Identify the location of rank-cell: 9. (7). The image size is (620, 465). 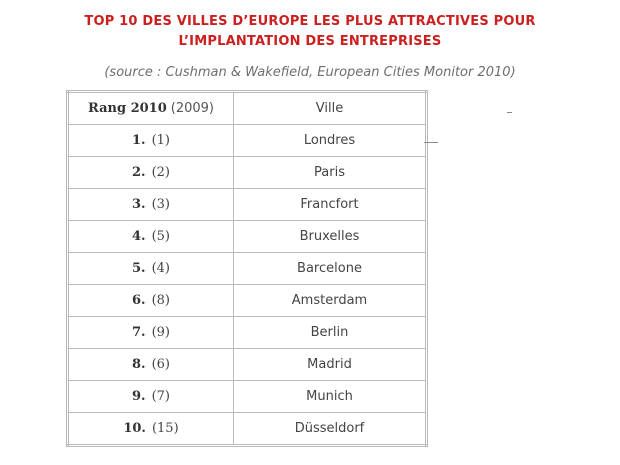
(150, 396).